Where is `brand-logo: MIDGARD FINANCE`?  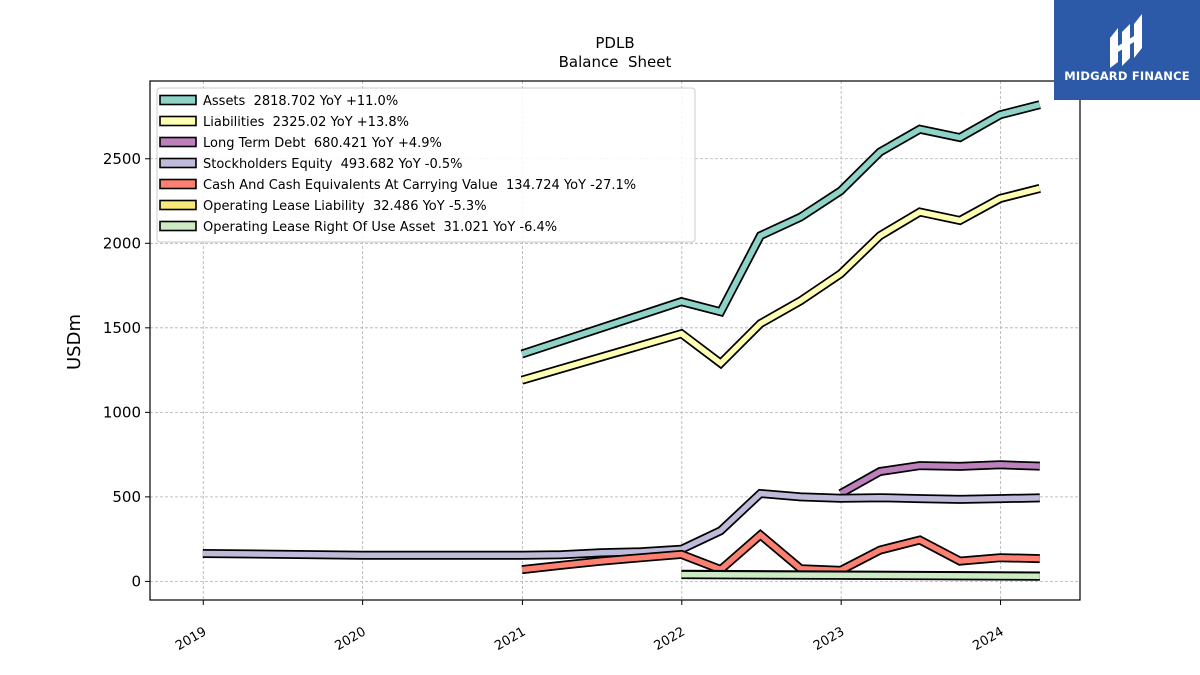 brand-logo: MIDGARD FINANCE is located at coordinates (1127, 50).